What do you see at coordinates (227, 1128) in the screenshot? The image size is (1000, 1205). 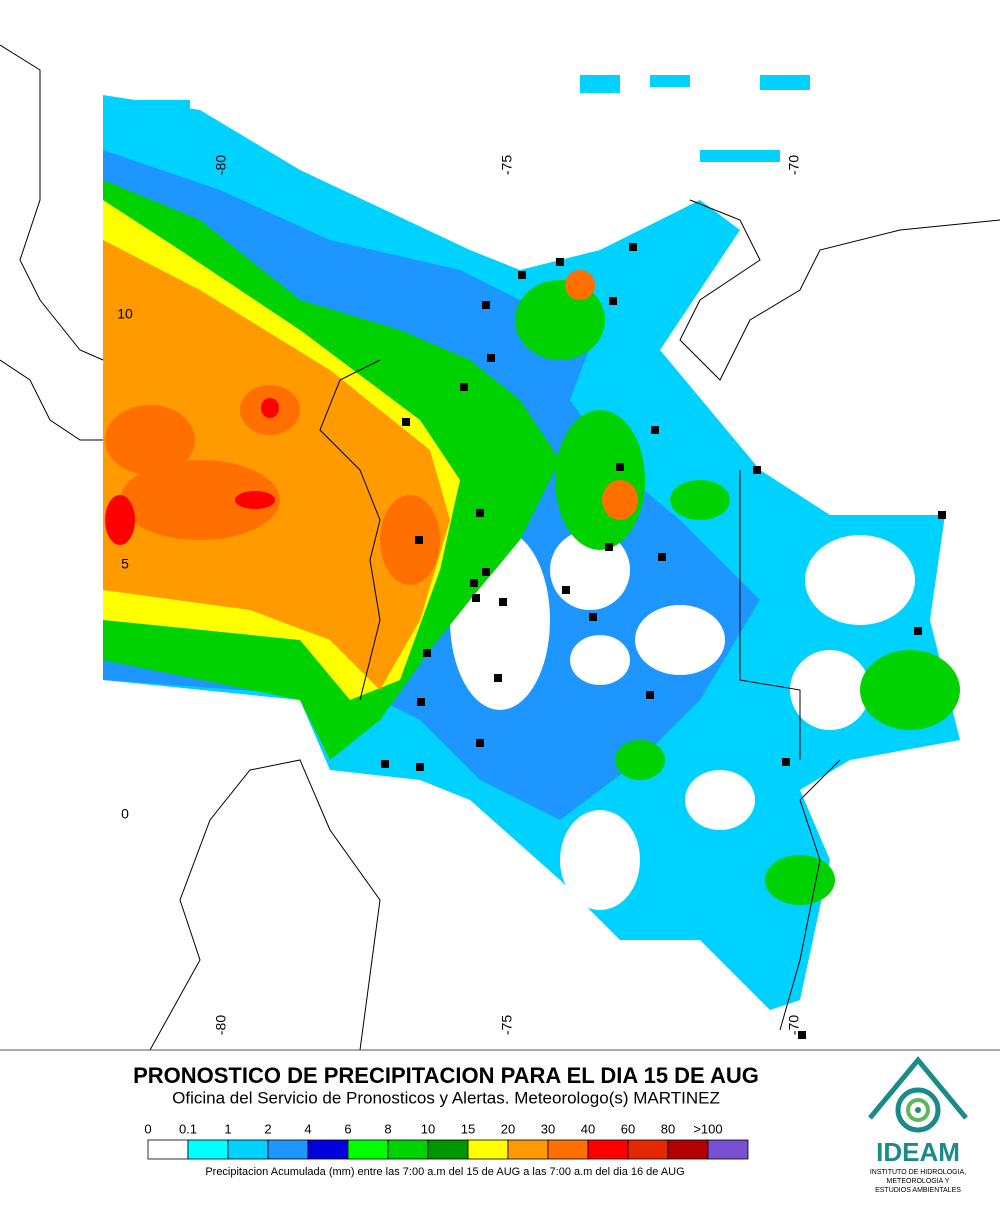 I see `legend-label: 1` at bounding box center [227, 1128].